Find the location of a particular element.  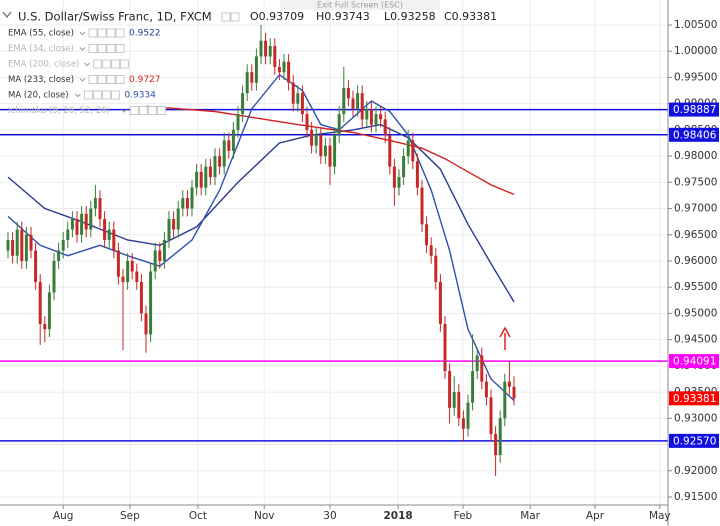

y-tick-label: 0.93000 is located at coordinates (695, 418).